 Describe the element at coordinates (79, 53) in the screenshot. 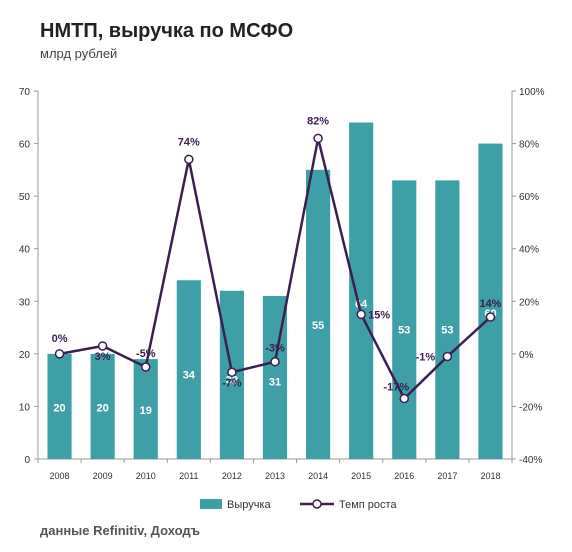

I see `chart-subtitle: млрд рублей` at that location.